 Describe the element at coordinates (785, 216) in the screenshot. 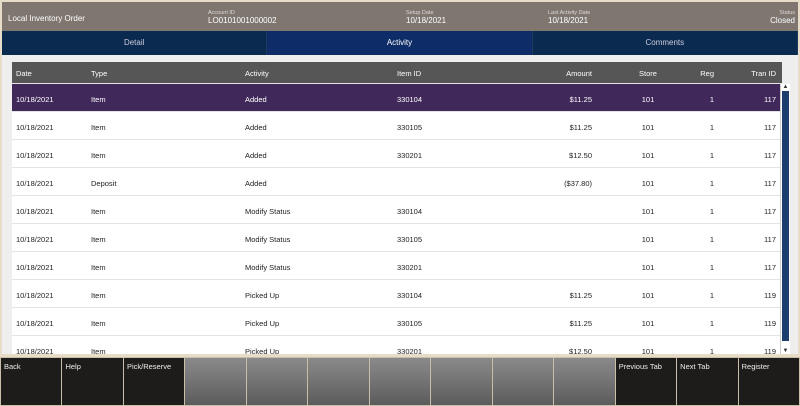

I see `scroll-thumb` at that location.